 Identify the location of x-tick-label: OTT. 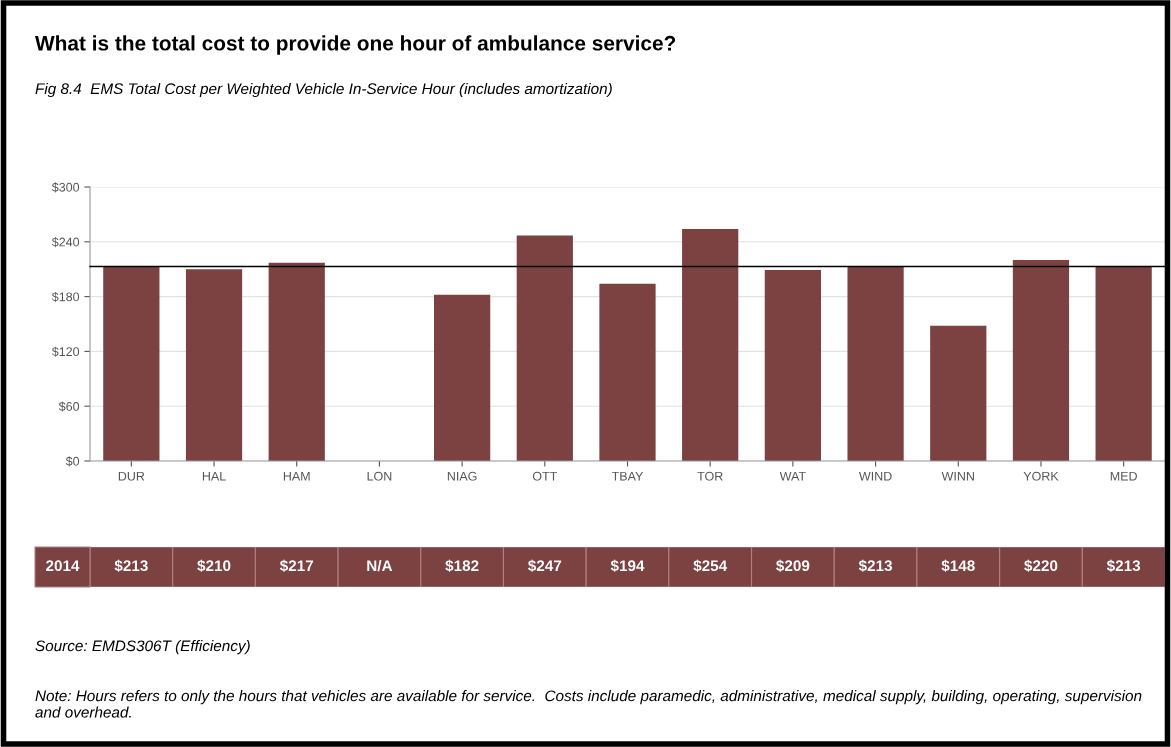
(545, 476).